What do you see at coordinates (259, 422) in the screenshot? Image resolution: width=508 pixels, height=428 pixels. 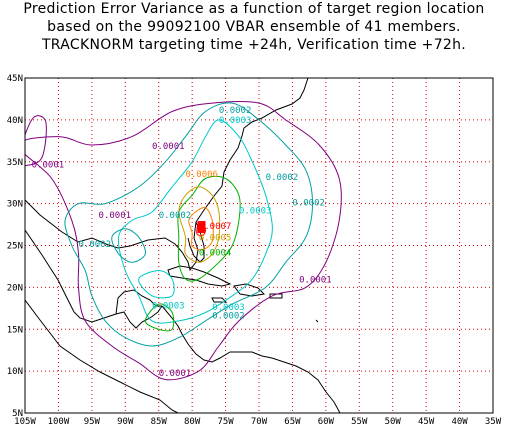 I see `lon-tick-label: 70W` at bounding box center [259, 422].